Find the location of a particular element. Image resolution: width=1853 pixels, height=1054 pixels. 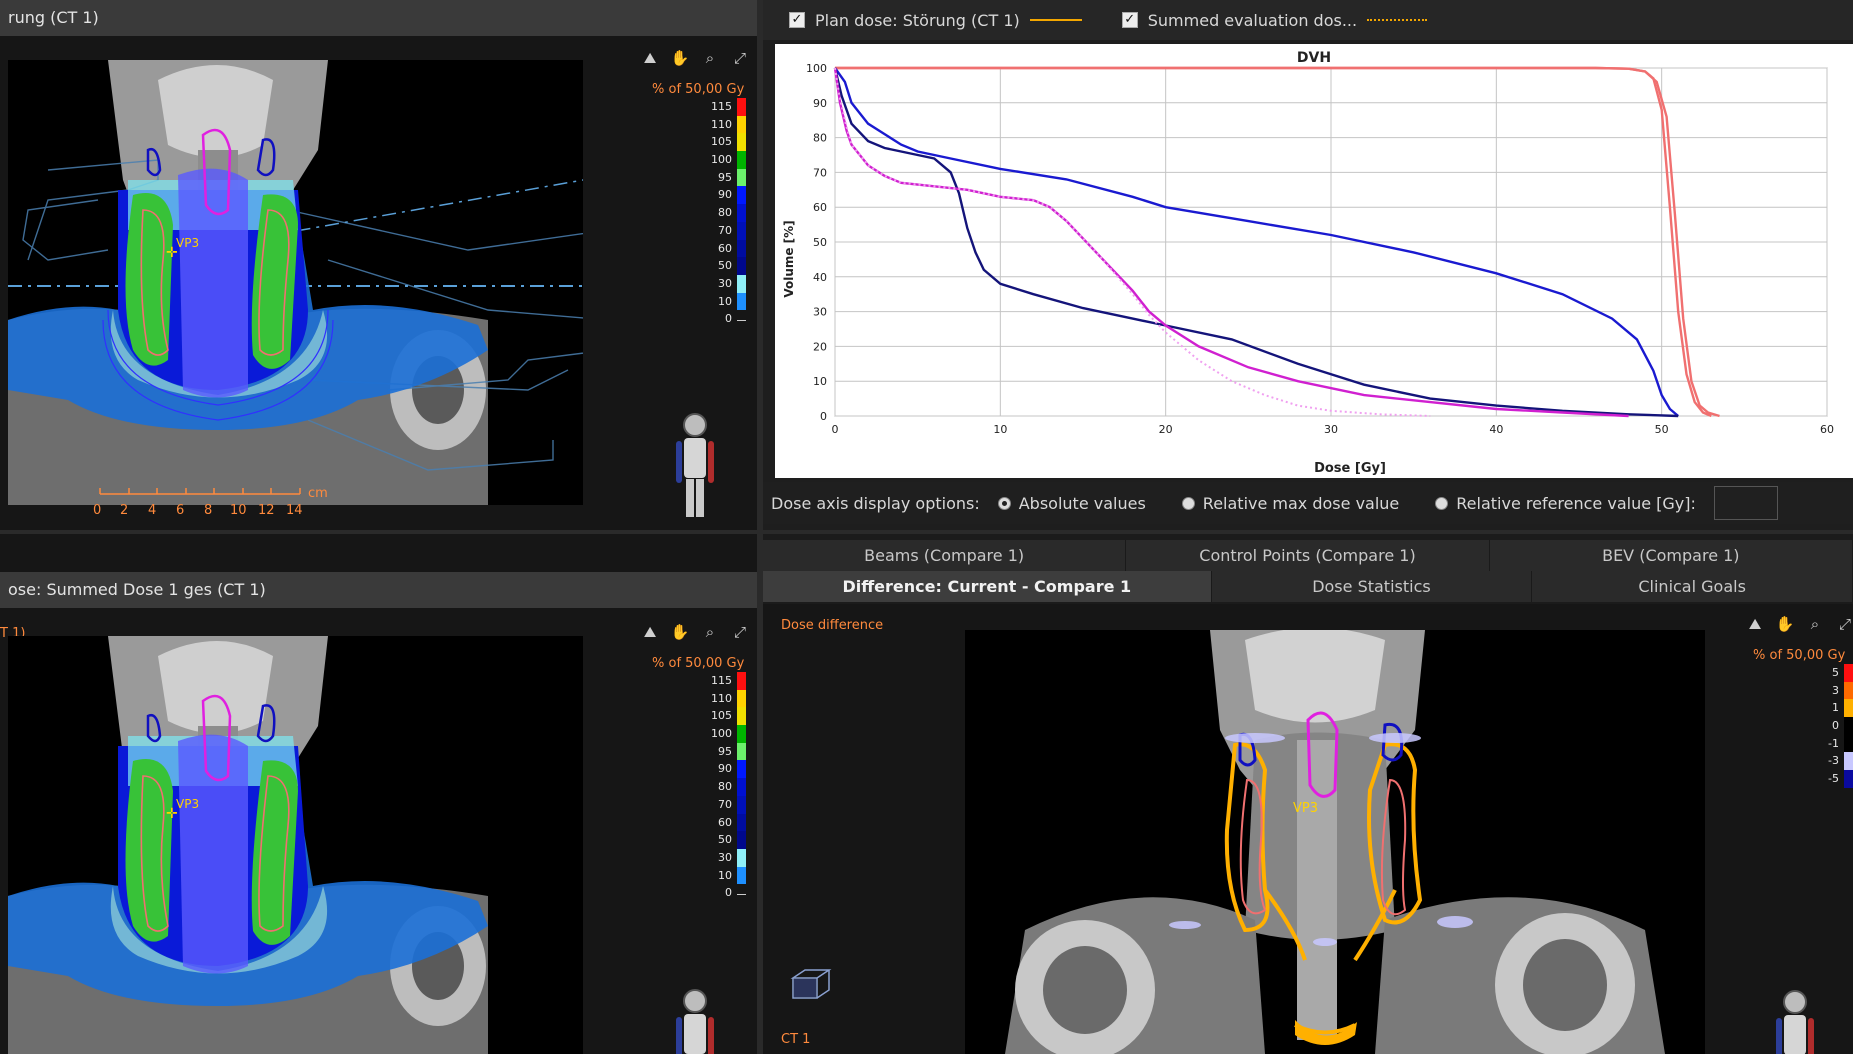

ruler-labels: 0 2 4 6 8 10 12 14 is located at coordinates (198, 510).